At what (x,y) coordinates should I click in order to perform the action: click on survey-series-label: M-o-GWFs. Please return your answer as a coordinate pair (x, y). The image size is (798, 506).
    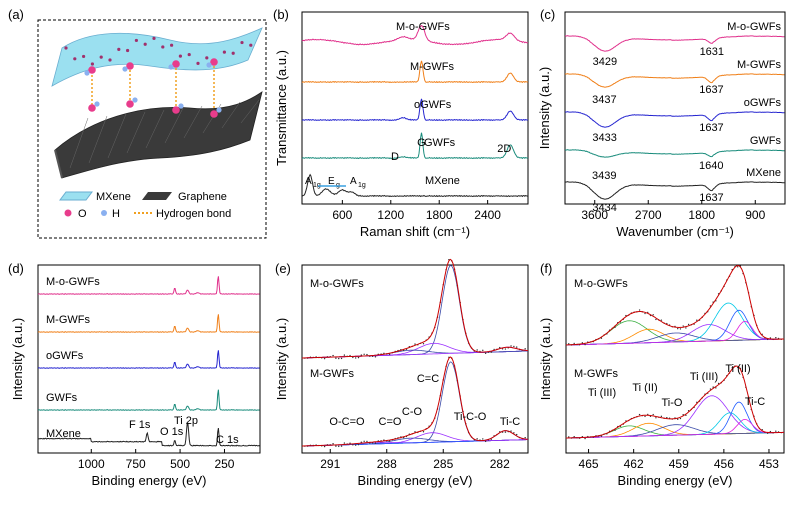
    Looking at the image, I should click on (73, 282).